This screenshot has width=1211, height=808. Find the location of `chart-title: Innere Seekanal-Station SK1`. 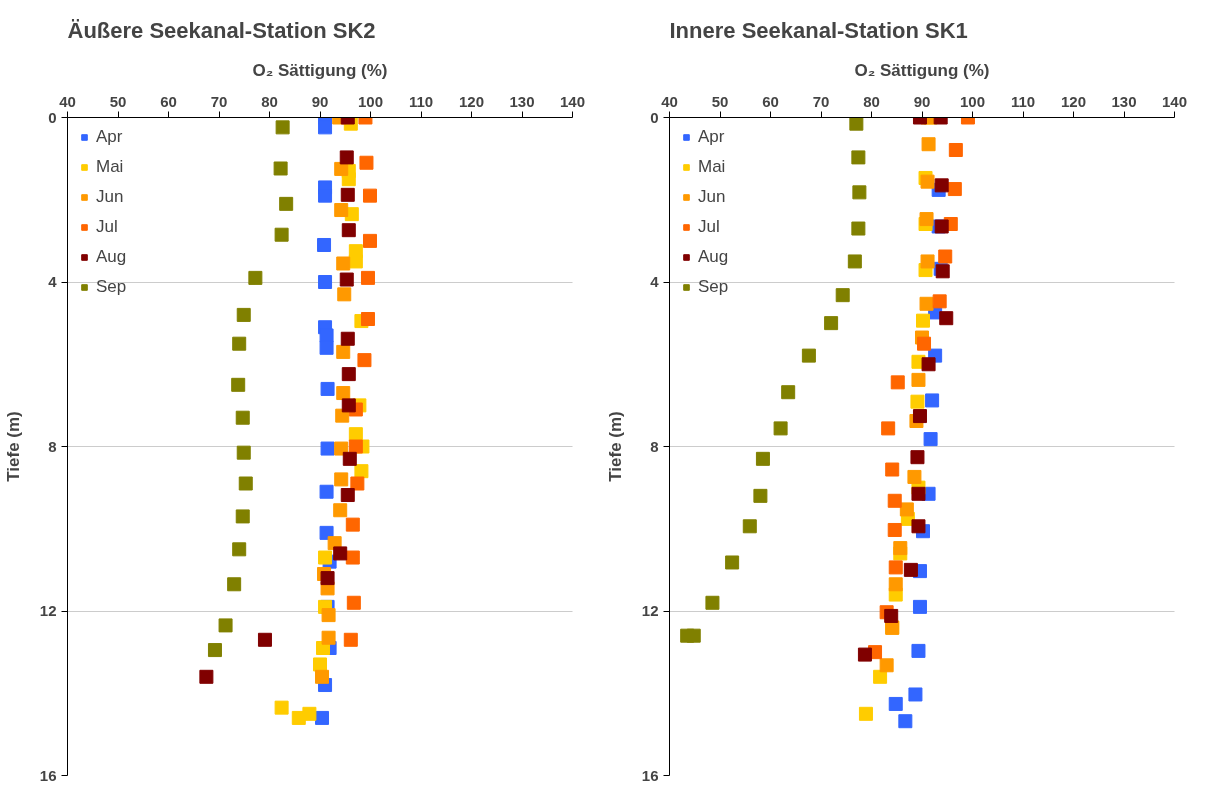

chart-title: Innere Seekanal-Station SK1 is located at coordinates (818, 30).